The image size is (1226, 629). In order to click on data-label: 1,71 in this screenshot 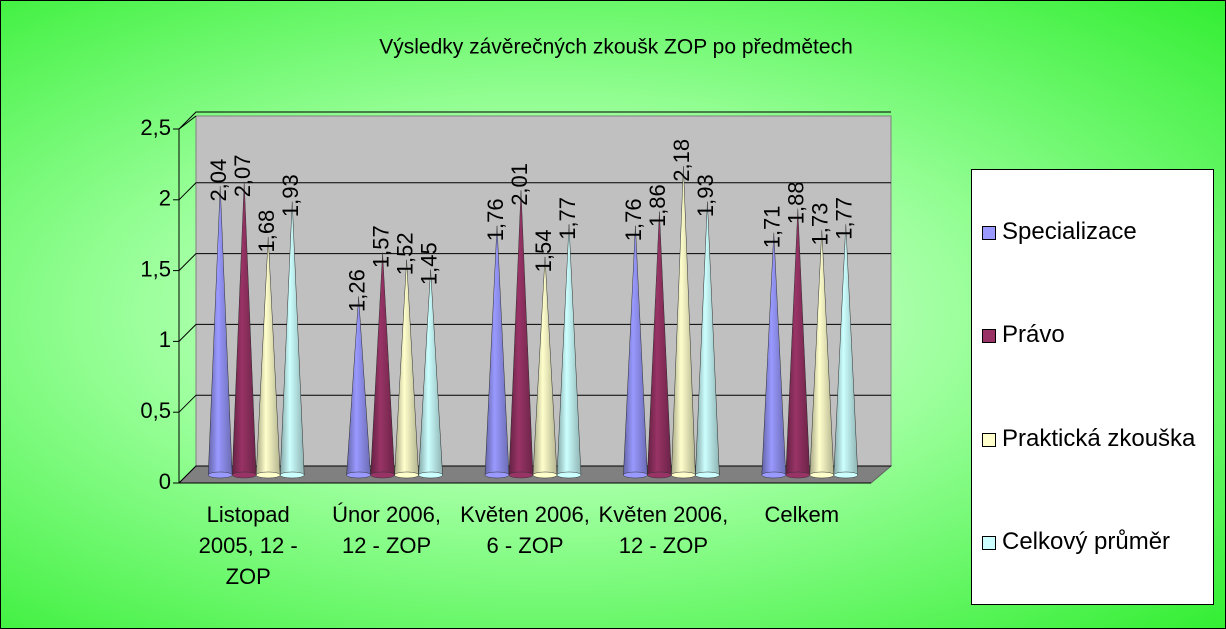, I will do `click(772, 226)`.